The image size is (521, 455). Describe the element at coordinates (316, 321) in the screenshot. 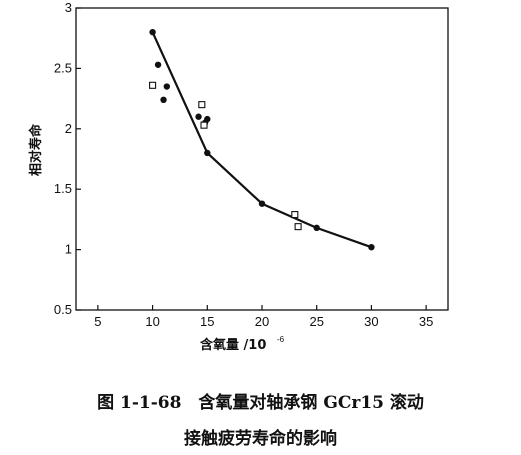

I see `x-tick-label: 25` at that location.